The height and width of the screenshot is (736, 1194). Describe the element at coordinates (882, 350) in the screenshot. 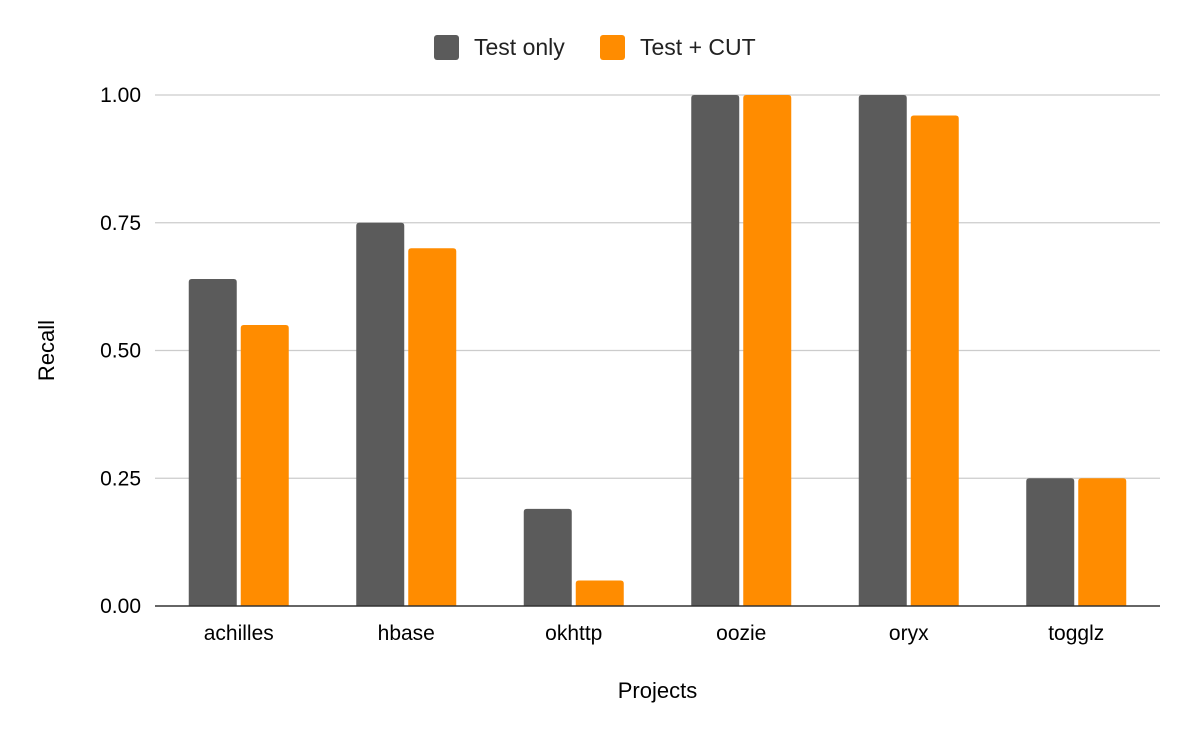

I see `bar-oryx-test-only` at that location.